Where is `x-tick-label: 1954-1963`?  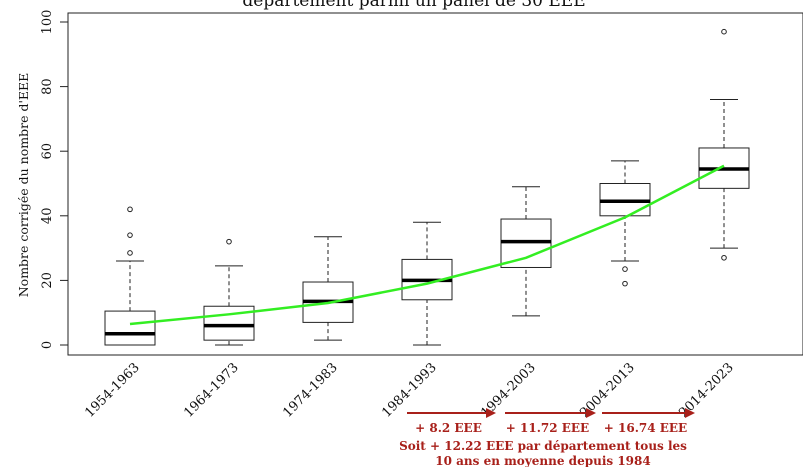
x-tick-label: 1954-1963 is located at coordinates (112, 390).